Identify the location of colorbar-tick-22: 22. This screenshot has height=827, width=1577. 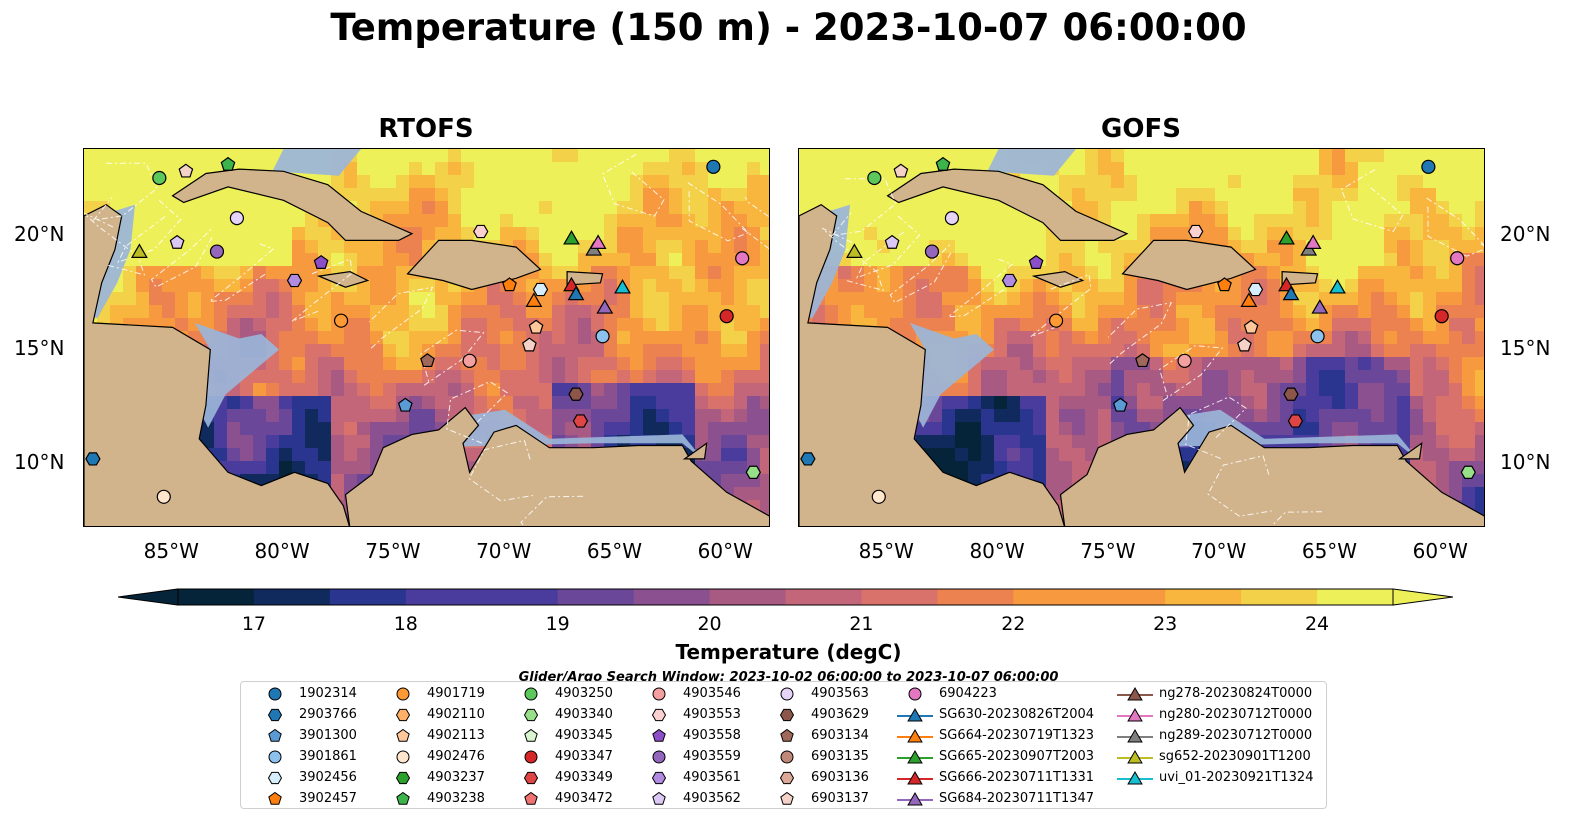
(1013, 624).